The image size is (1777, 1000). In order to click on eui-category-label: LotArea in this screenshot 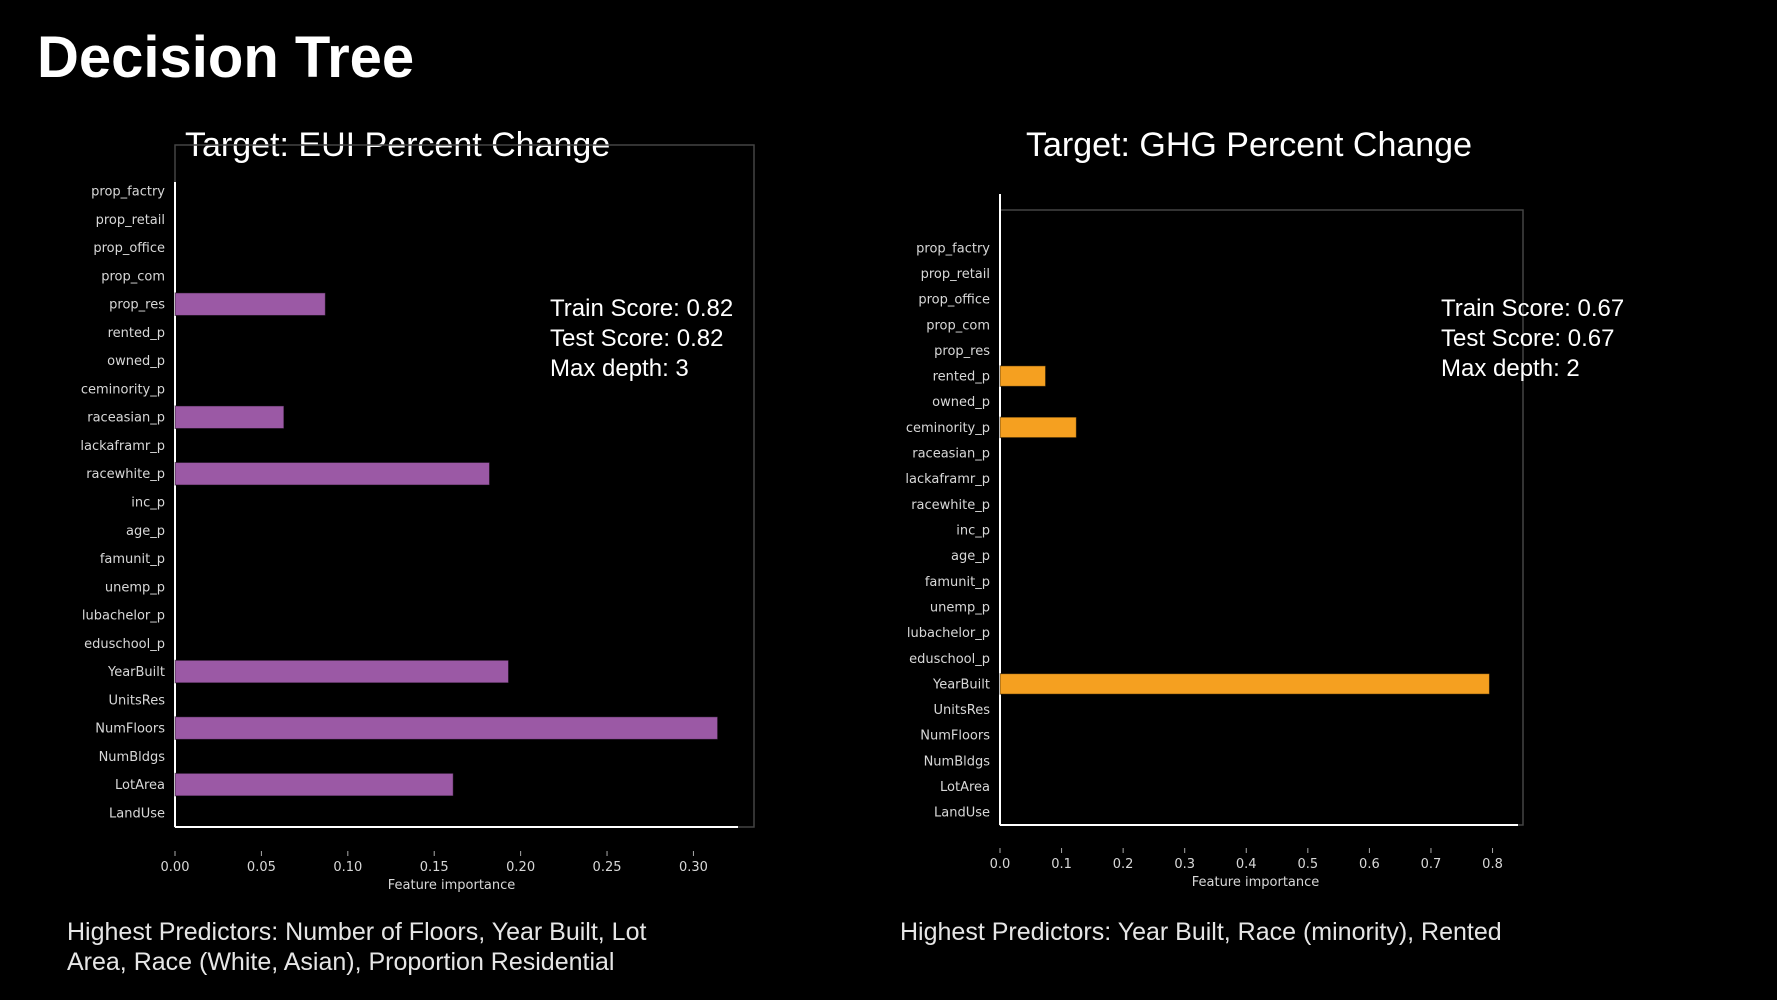, I will do `click(140, 785)`.